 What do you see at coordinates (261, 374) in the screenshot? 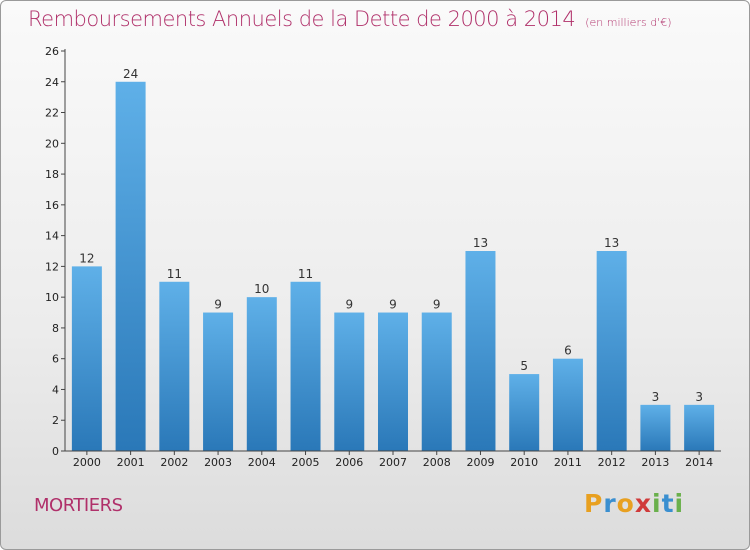
I see `bar-2004` at bounding box center [261, 374].